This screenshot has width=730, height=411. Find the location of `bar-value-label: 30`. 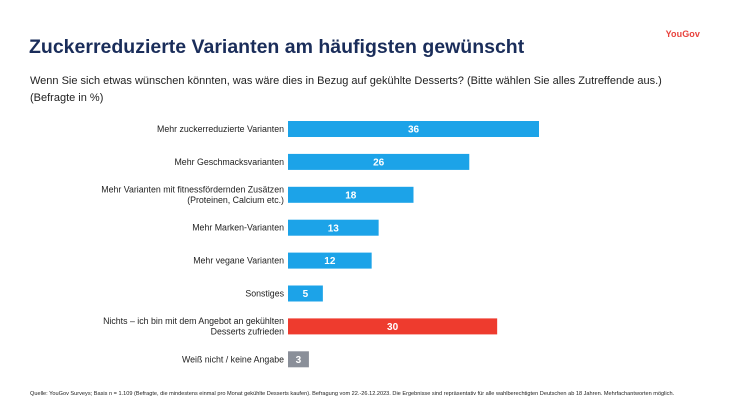

bar-value-label: 30 is located at coordinates (393, 327).